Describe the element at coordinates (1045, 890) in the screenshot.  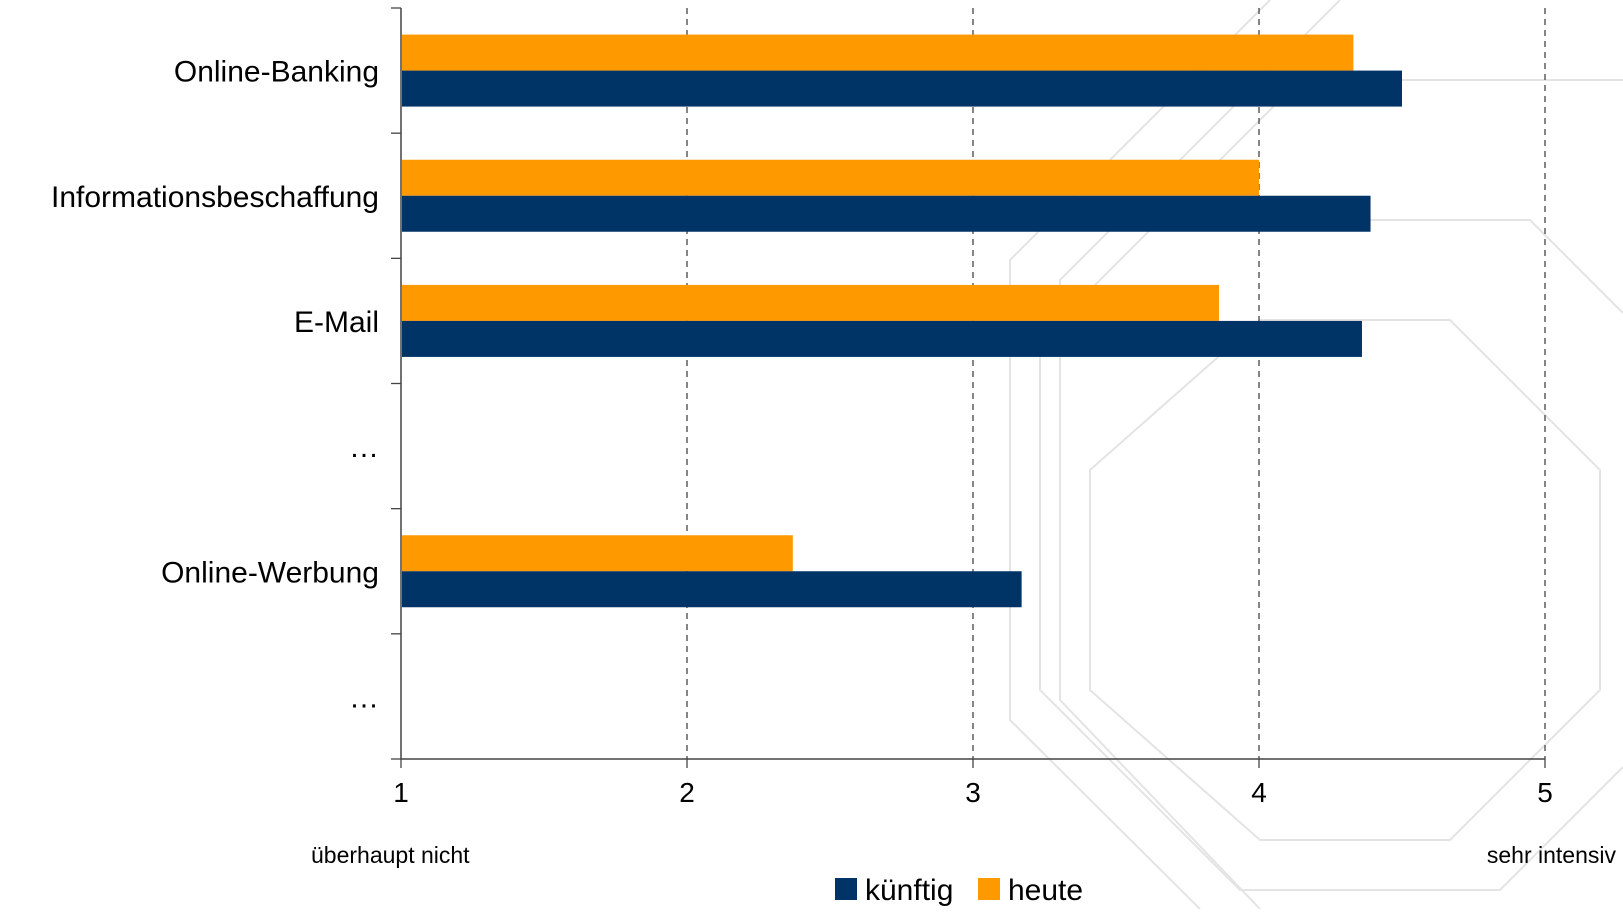
I see `legend-label-heute: heute` at that location.